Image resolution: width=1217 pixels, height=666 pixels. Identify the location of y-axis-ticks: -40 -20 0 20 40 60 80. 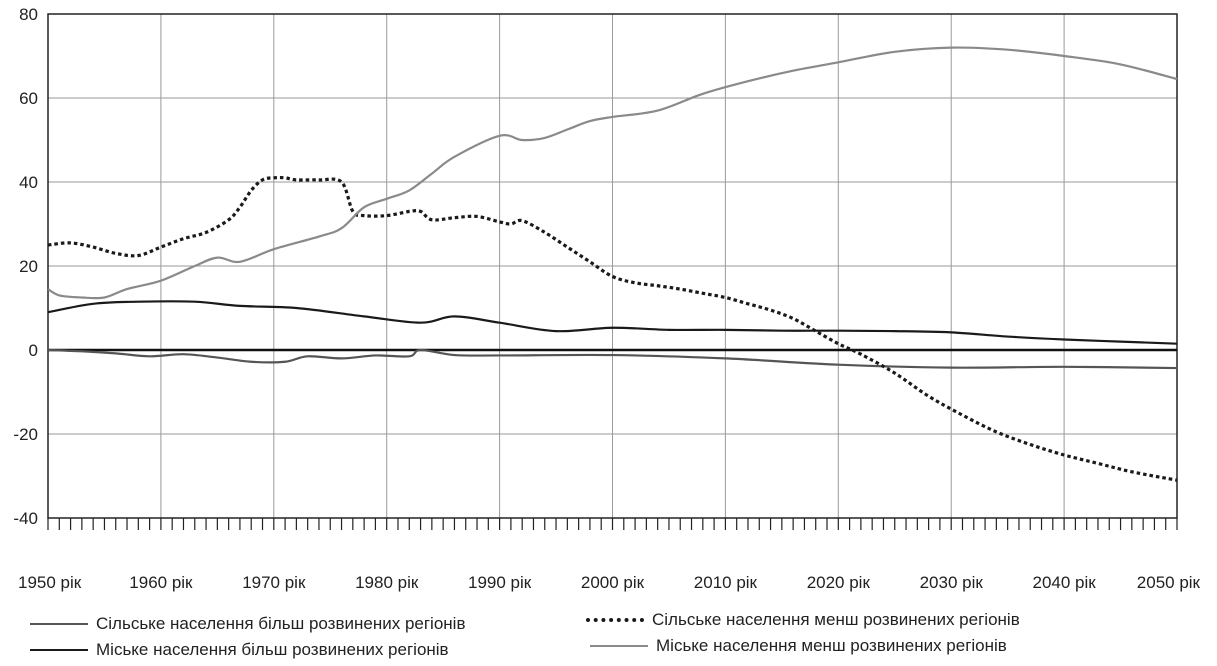
(25, 266).